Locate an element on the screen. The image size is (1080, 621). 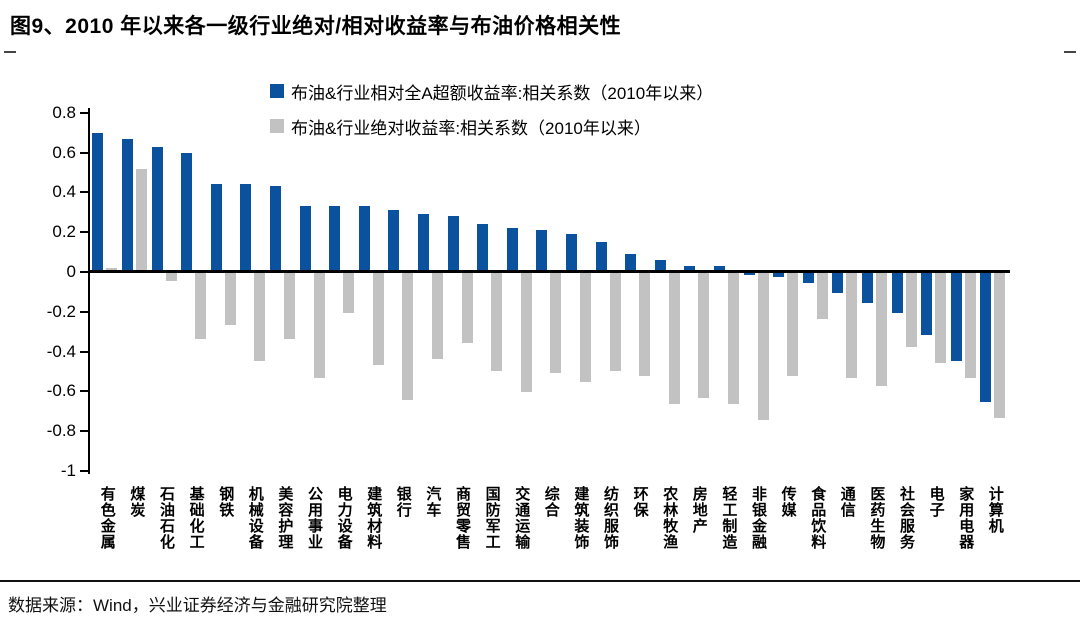
x-axis-label-19: 农林牧渔 is located at coordinates (670, 518).